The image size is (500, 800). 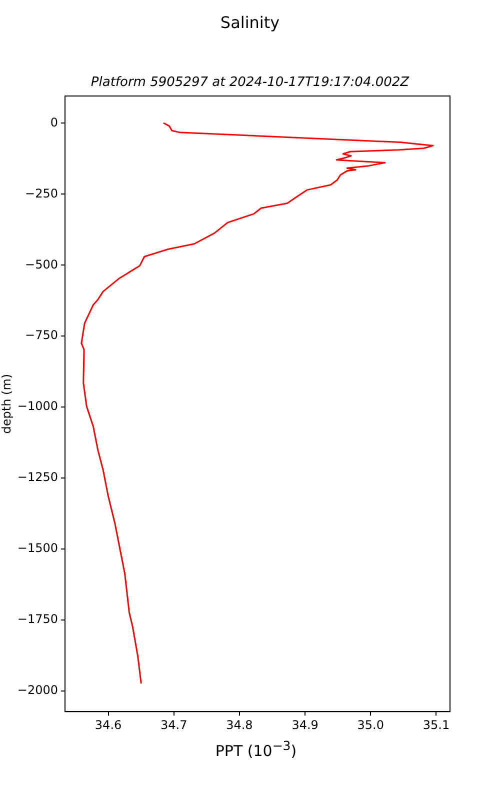 I want to click on x-tick-label: 35.0, so click(x=370, y=725).